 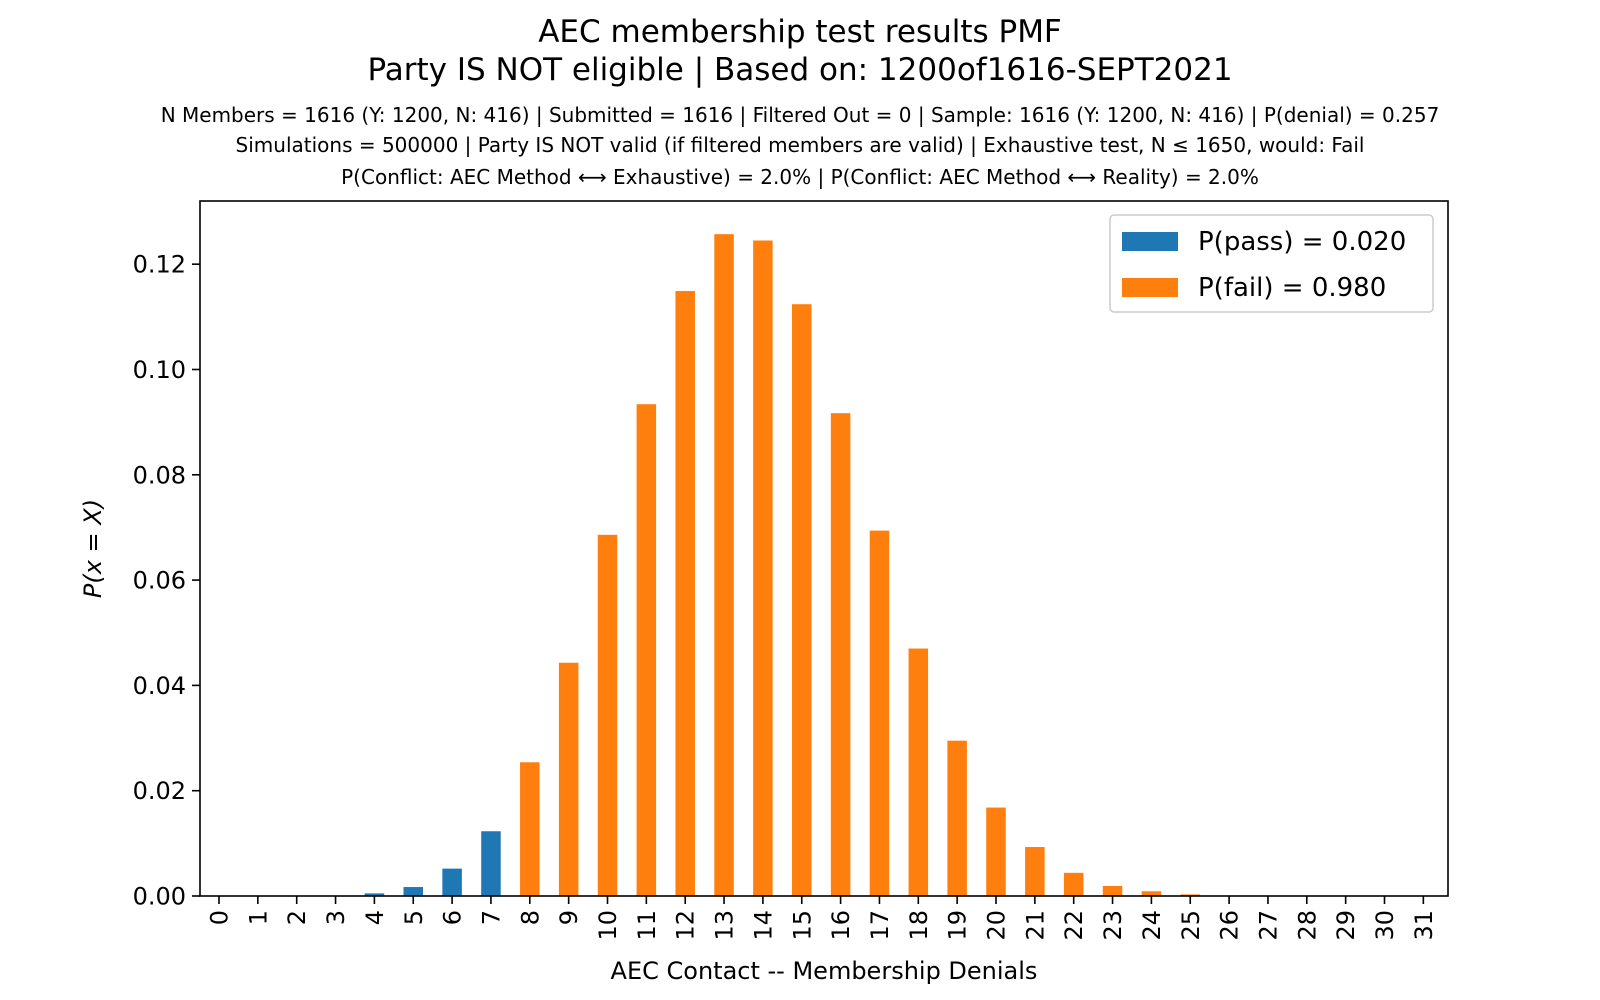 What do you see at coordinates (802, 925) in the screenshot?
I see `x-tick-label: 15` at bounding box center [802, 925].